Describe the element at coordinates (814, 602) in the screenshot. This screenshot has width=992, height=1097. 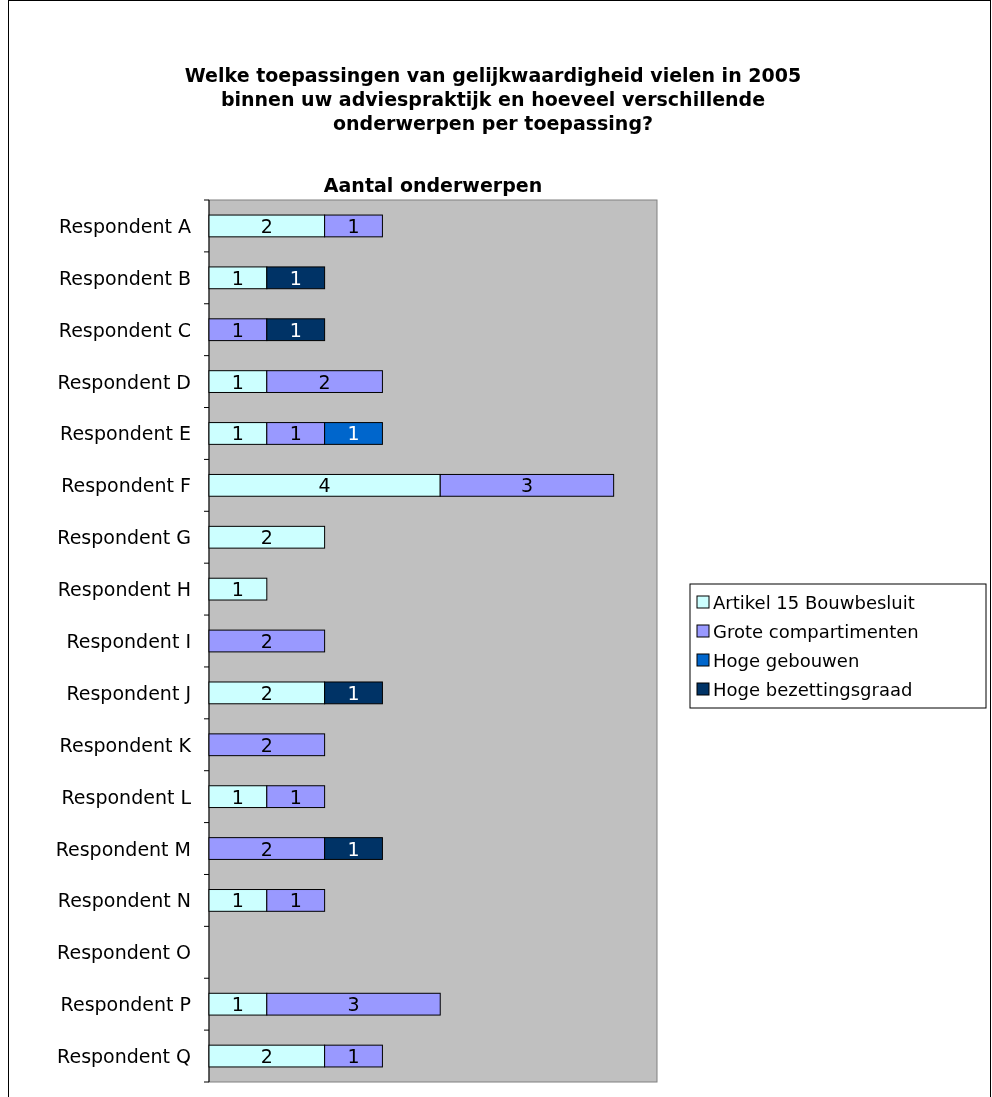
I see `legend-label: Artikel 15 Bouwbesluit` at that location.